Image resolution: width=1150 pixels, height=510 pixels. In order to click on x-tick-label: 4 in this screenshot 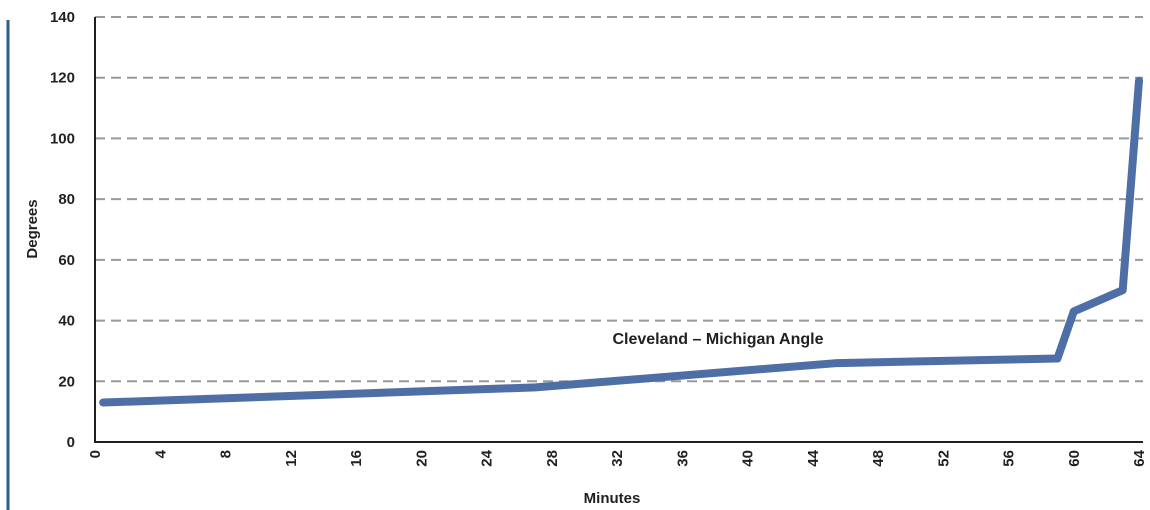, I will do `click(160, 453)`.